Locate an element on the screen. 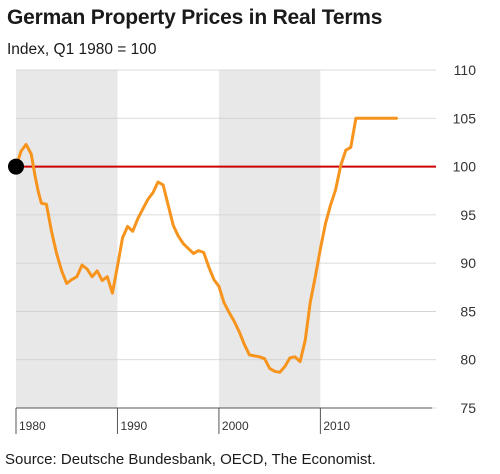 This screenshot has width=500, height=474. y-tick-label-105: 105 is located at coordinates (465, 118).